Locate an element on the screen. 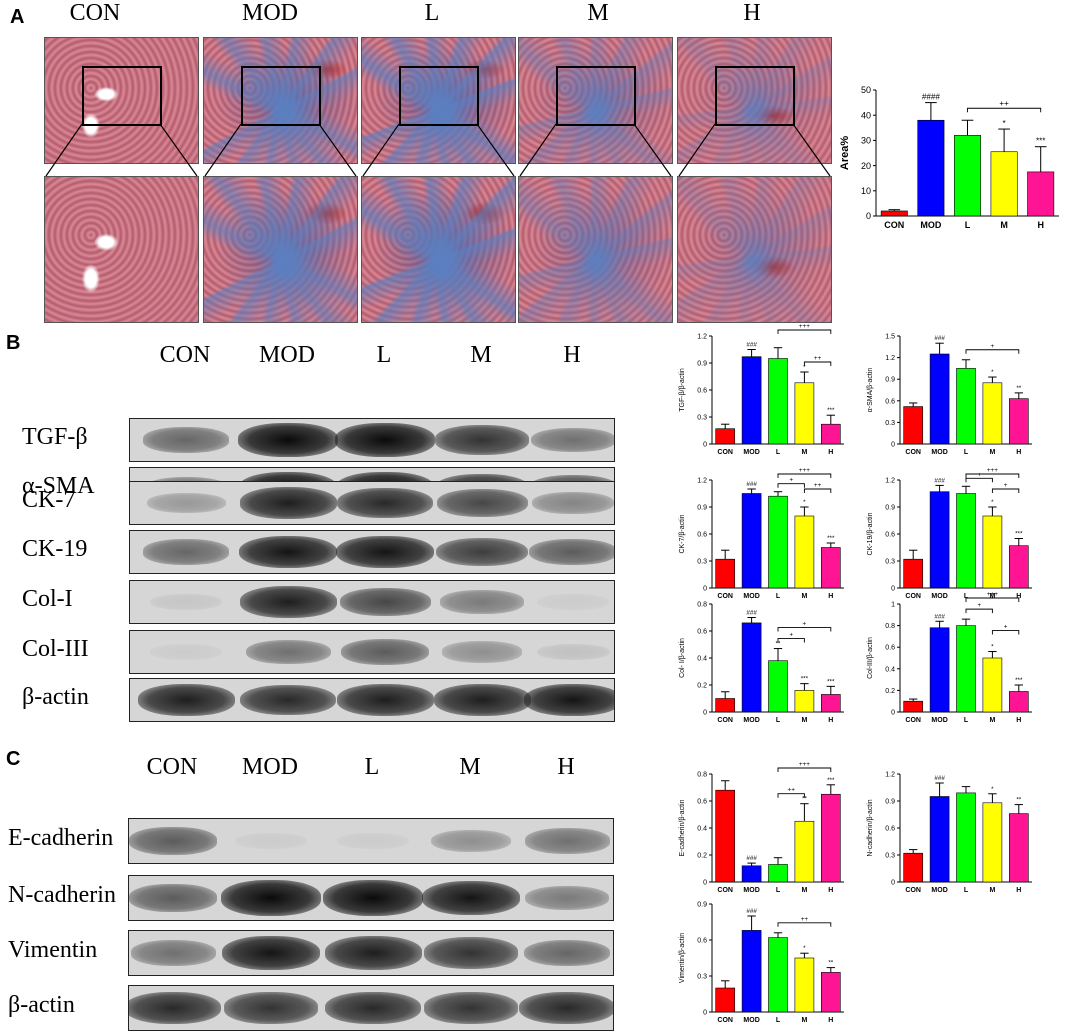  y-tick-label: 50 is located at coordinates (866, 90).